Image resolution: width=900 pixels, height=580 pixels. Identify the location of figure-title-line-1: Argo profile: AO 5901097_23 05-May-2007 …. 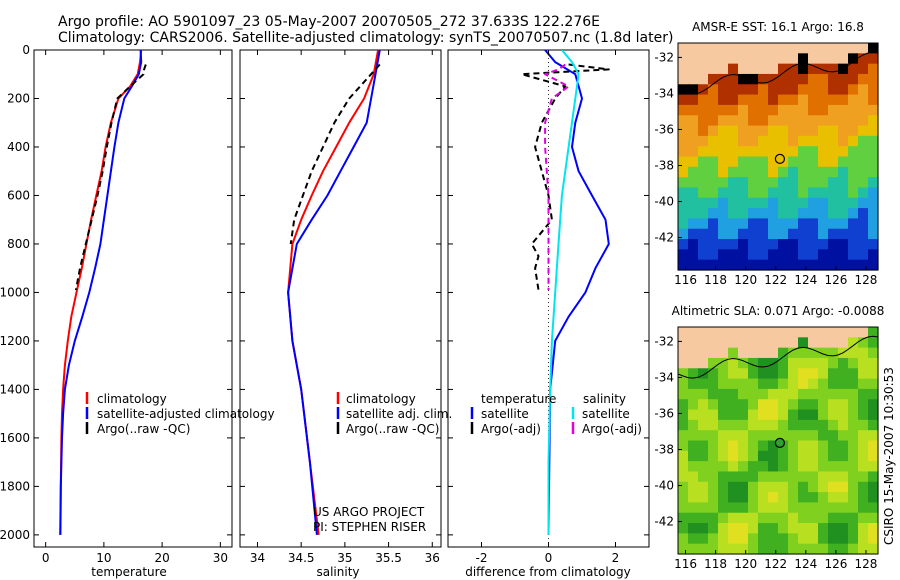
(329, 22).